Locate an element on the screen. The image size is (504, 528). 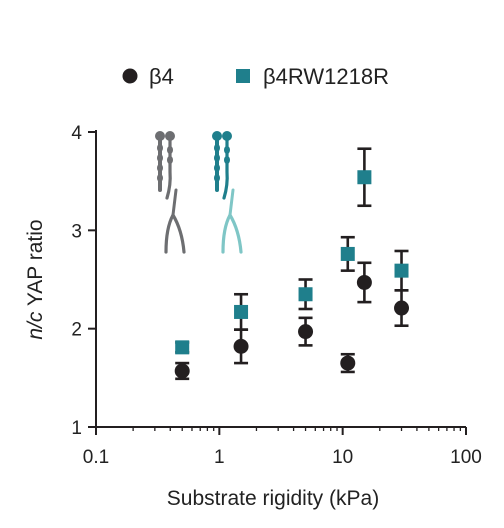
integrin-wildtype-illustration is located at coordinates (170, 192).